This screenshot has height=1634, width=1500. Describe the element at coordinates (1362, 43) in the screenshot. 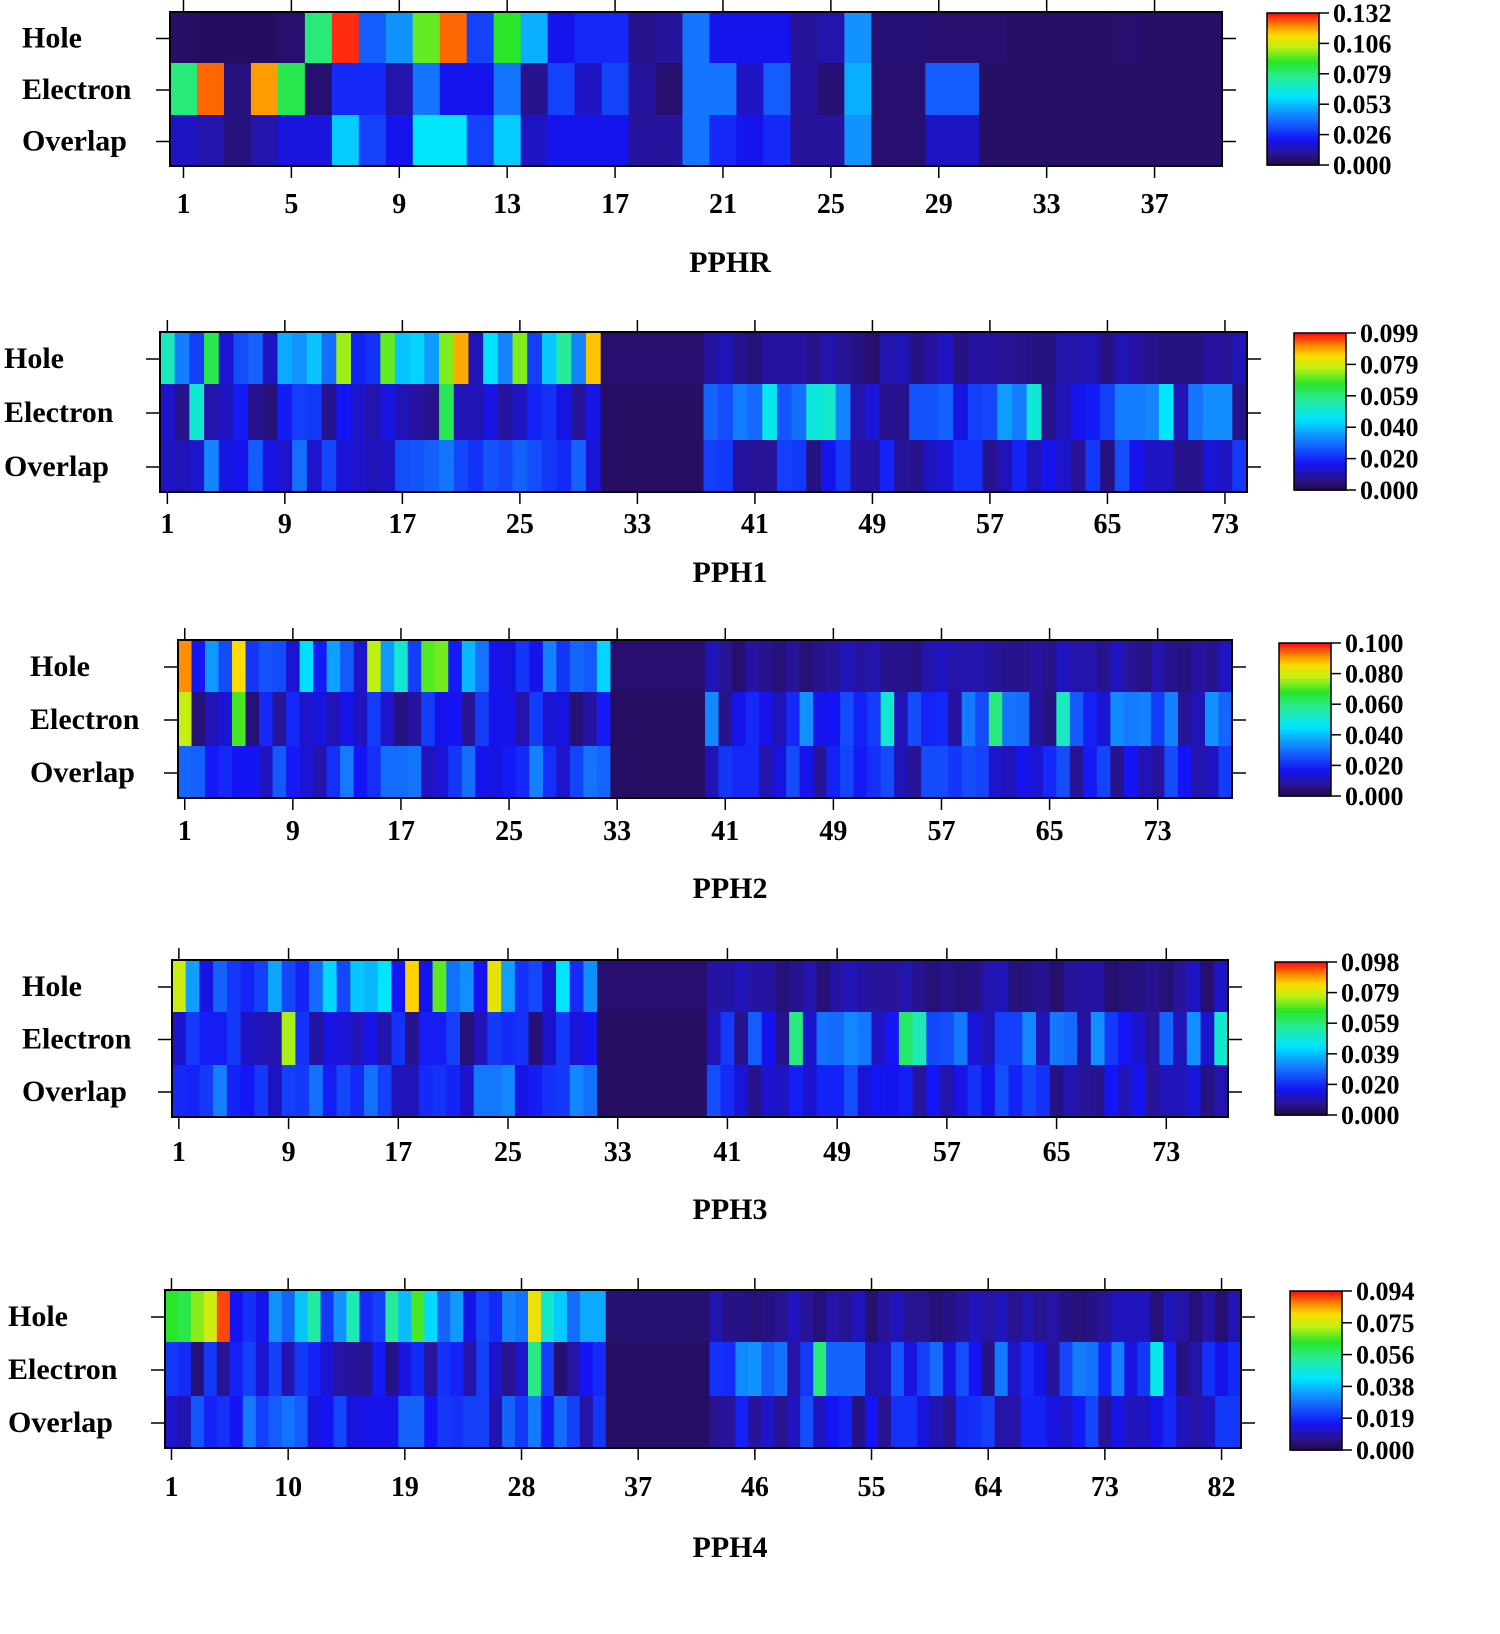

I see `colorbar-tick-label: 0.106` at that location.